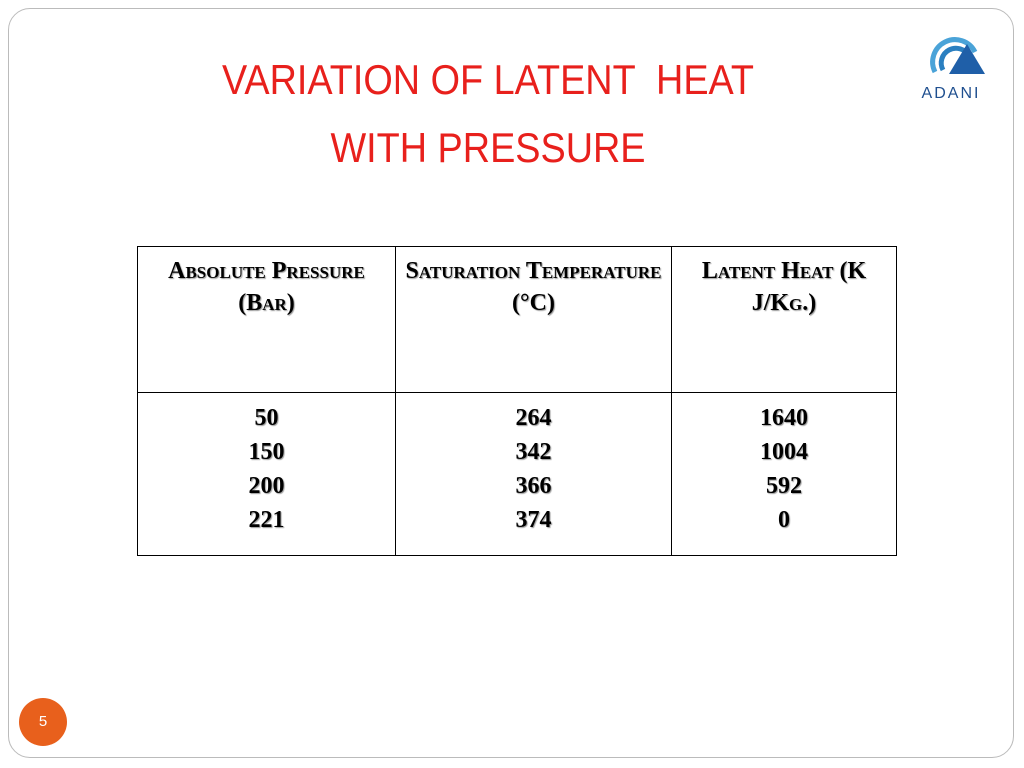 This screenshot has height=768, width=1024. What do you see at coordinates (533, 319) in the screenshot?
I see `column-header: Saturation Temperature (°C)` at bounding box center [533, 319].